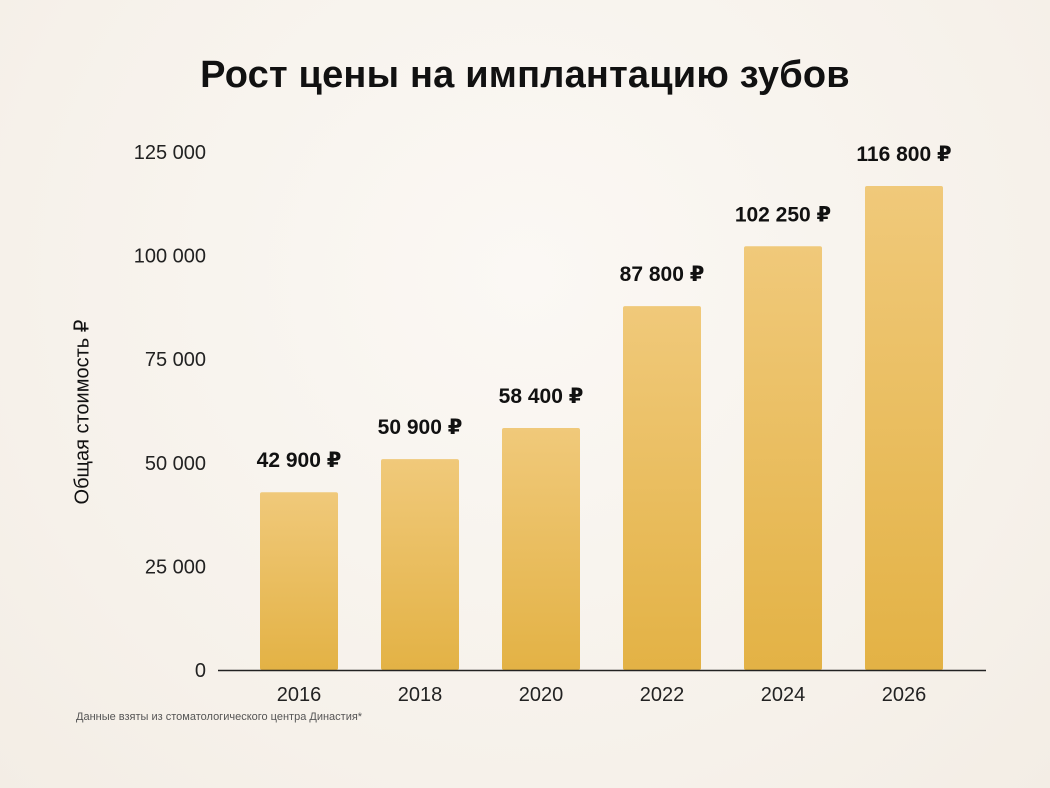 The height and width of the screenshot is (788, 1050). What do you see at coordinates (170, 412) in the screenshot?
I see `y-axis-ticks: 0 25 000 50 000 75 000 100 000 125 000` at bounding box center [170, 412].